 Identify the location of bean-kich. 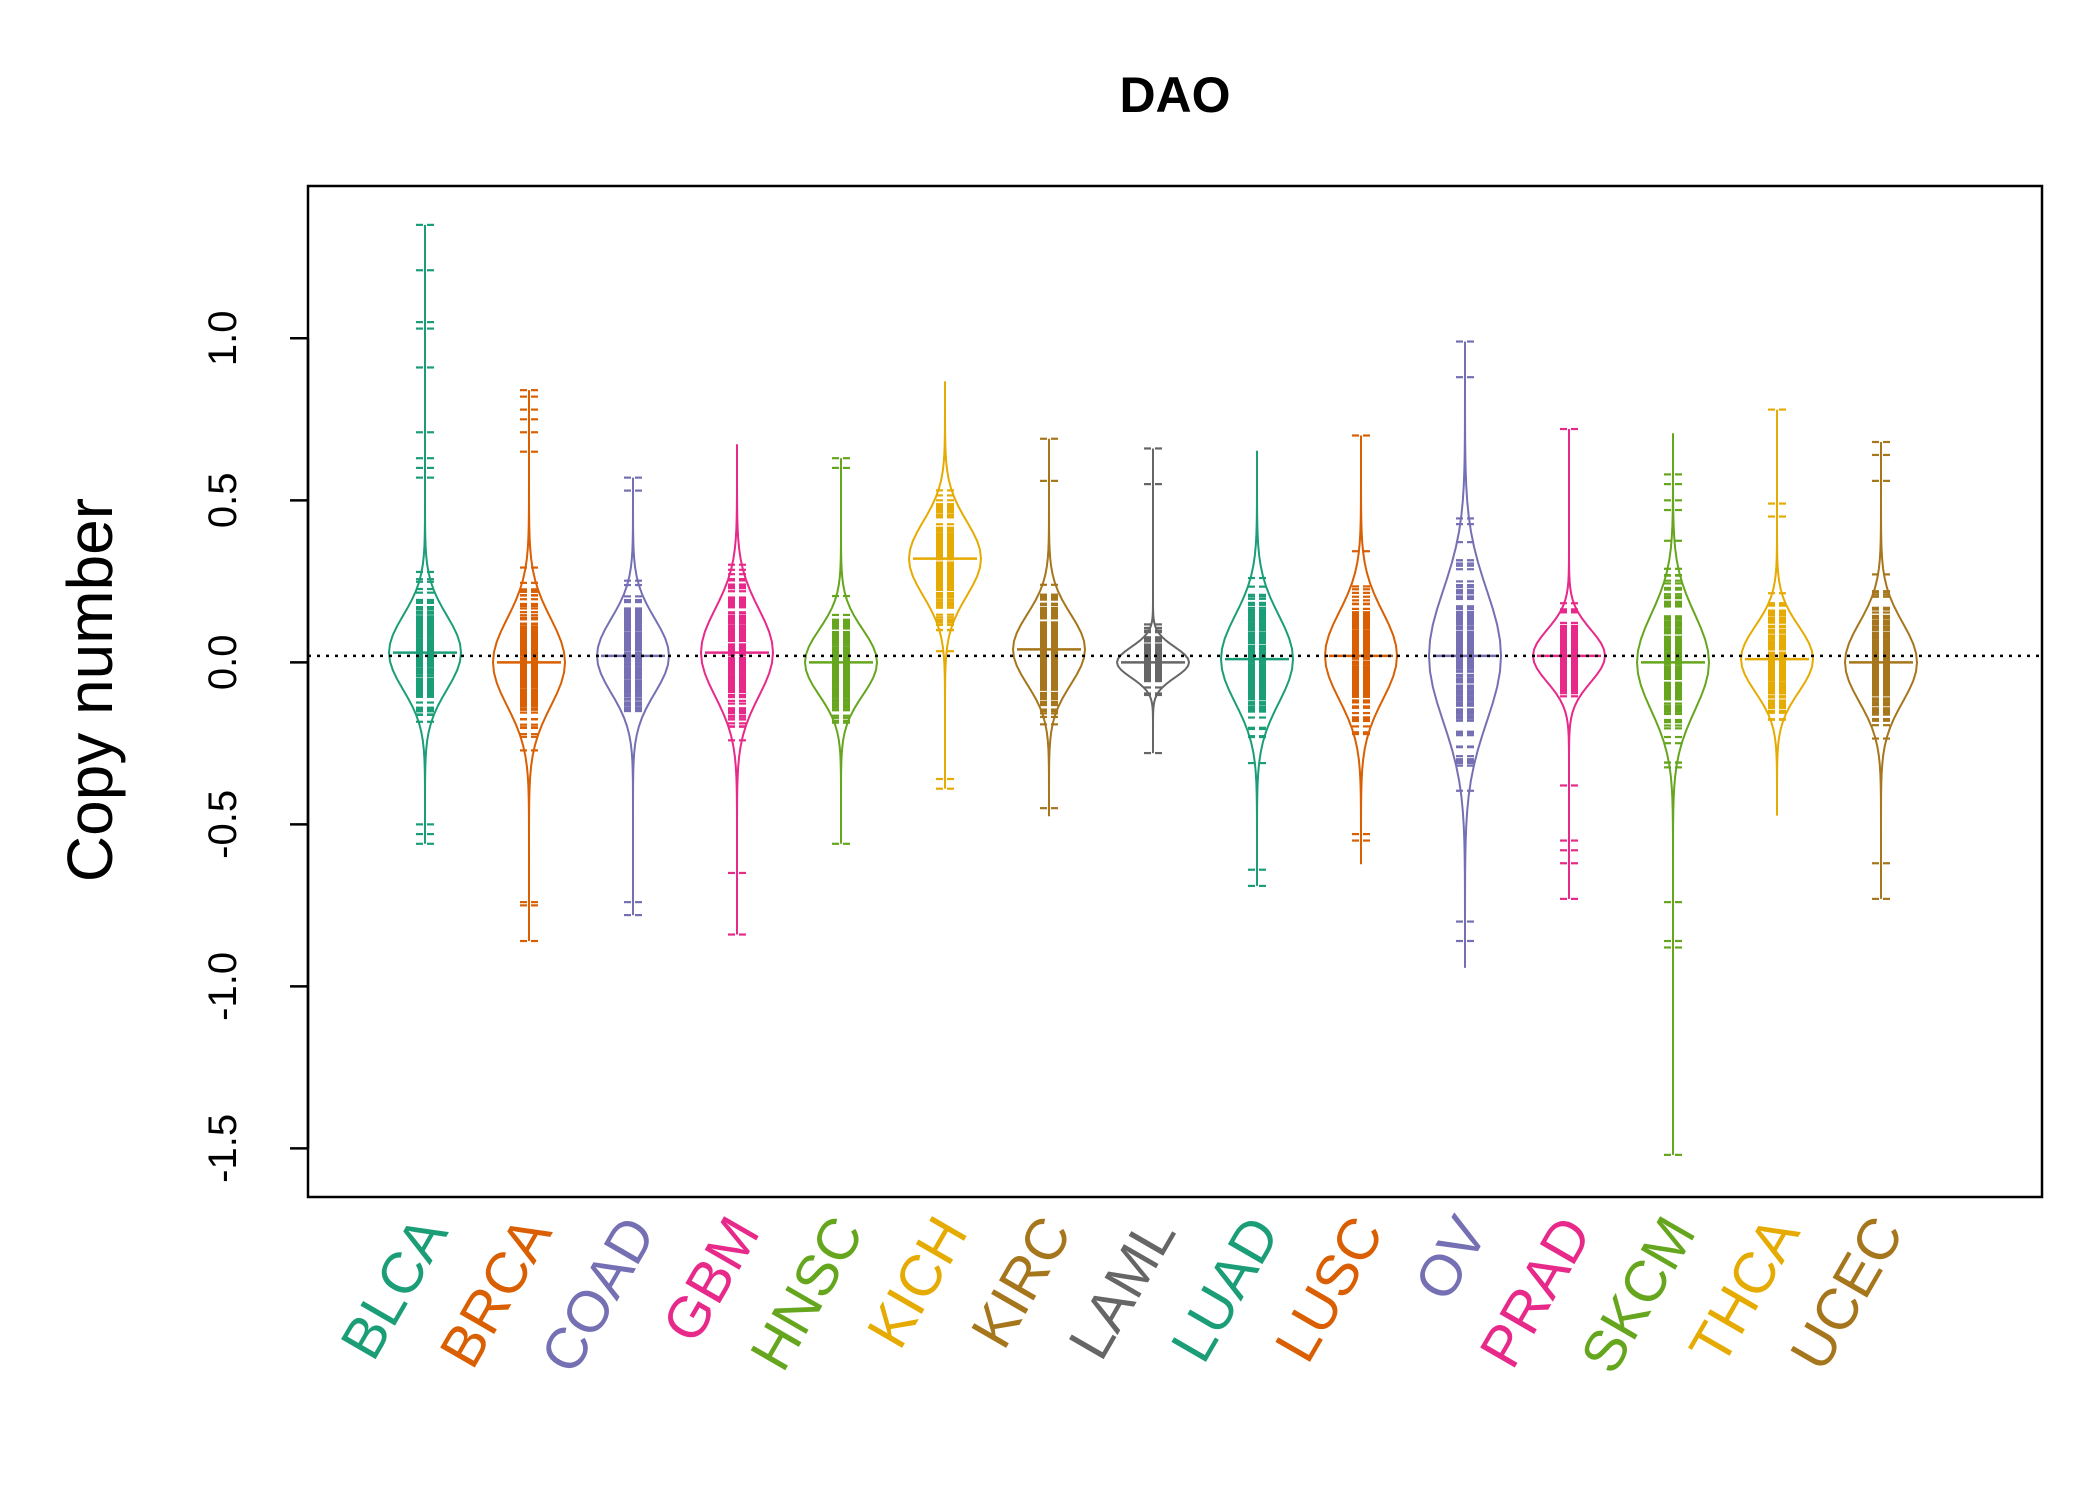
(945, 585).